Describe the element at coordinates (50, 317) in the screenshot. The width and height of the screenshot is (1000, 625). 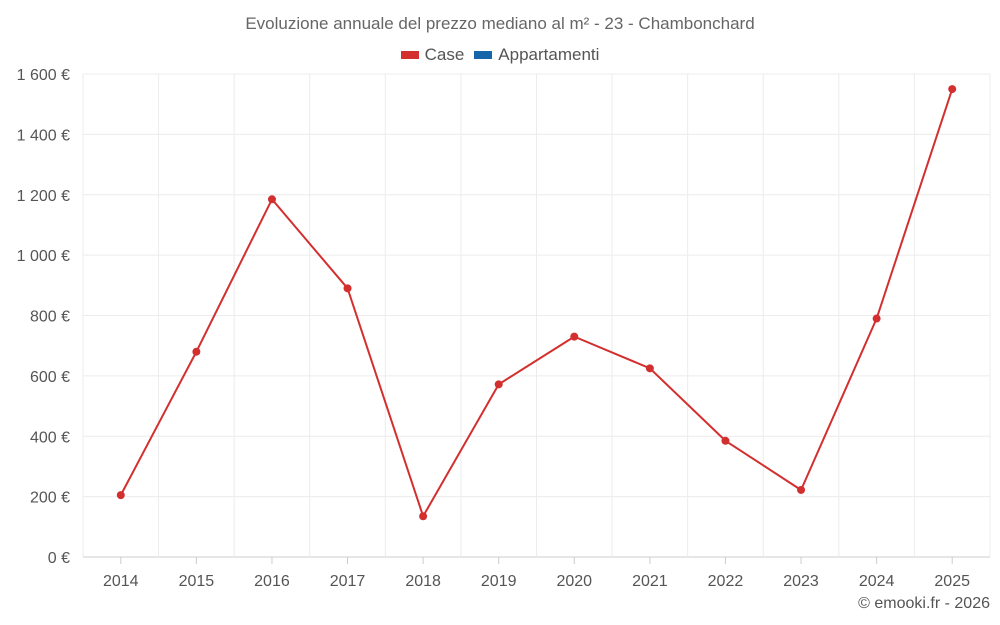
I see `y-tick-label: 800 €` at that location.